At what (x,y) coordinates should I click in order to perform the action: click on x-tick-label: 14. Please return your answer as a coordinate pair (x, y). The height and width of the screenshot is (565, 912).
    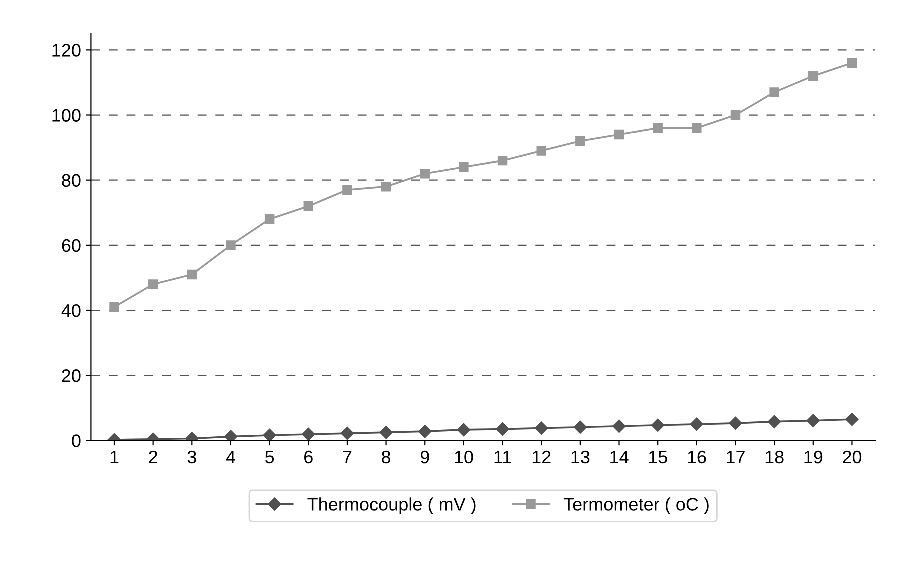
    Looking at the image, I should click on (619, 457).